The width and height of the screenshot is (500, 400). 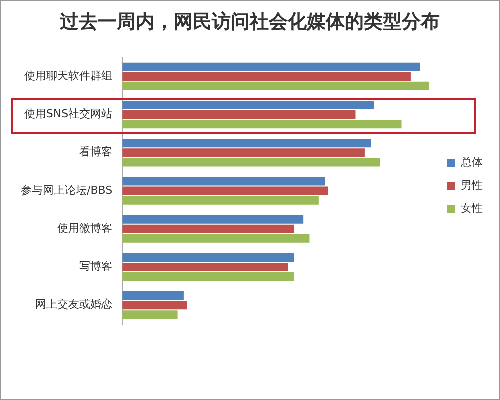 I want to click on y-tick-label: 参与网上论坛/BBS, so click(x=66, y=190).